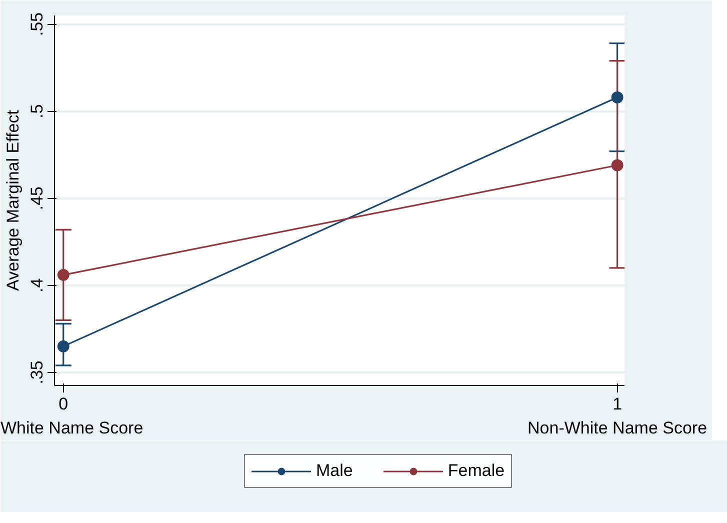 This screenshot has height=523, width=727. I want to click on y-tick-label: .45, so click(37, 198).